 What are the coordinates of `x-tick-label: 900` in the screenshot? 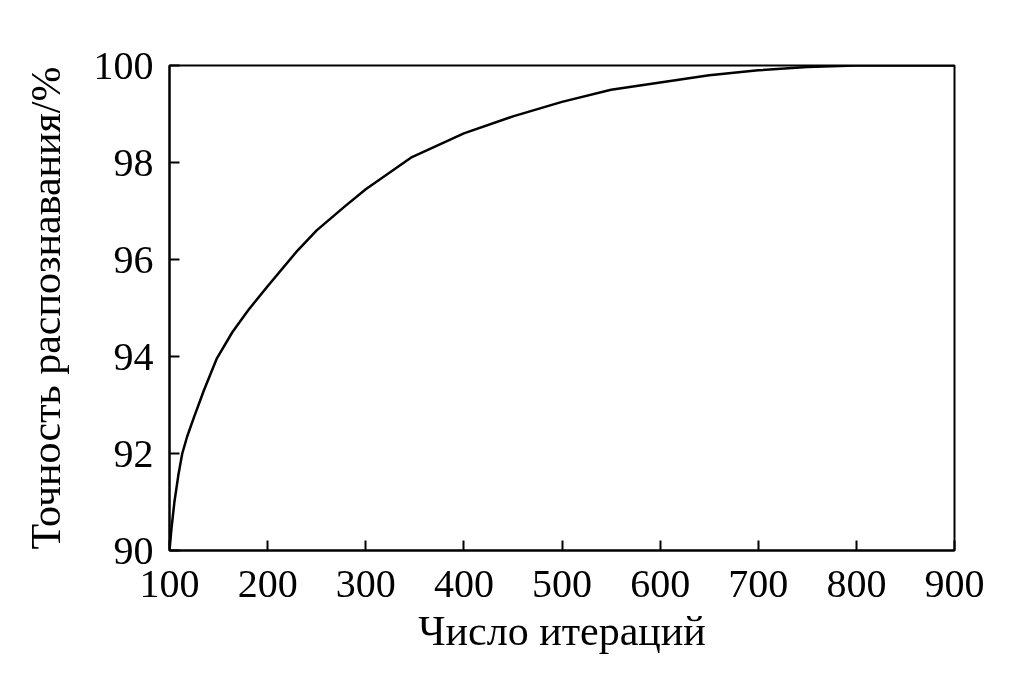 It's located at (954, 583).